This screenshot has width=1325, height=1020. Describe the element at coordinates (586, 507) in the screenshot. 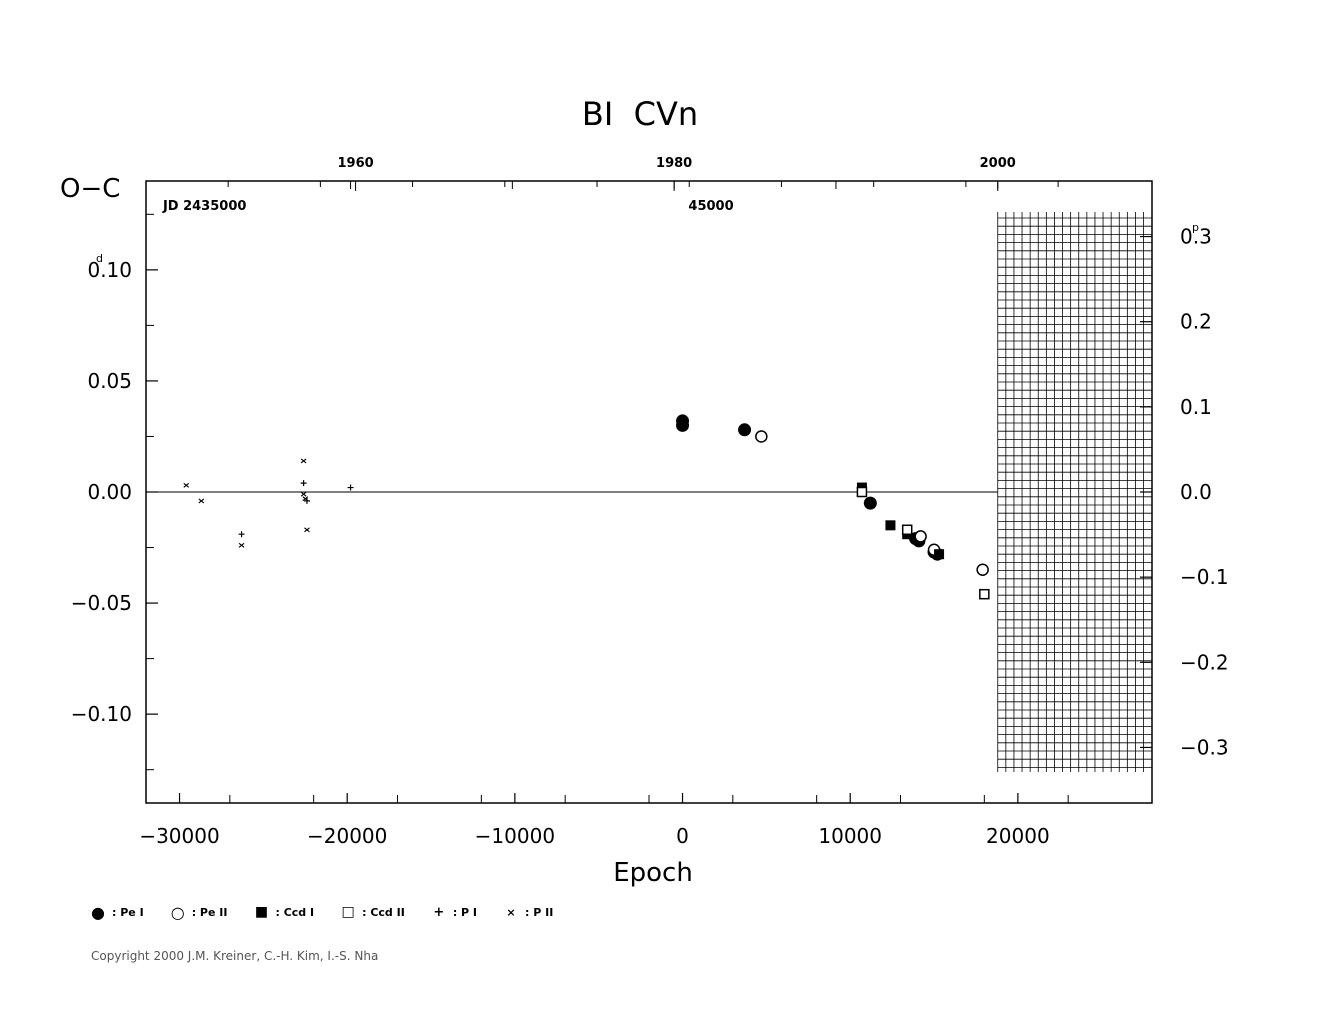

I see `data-points` at that location.